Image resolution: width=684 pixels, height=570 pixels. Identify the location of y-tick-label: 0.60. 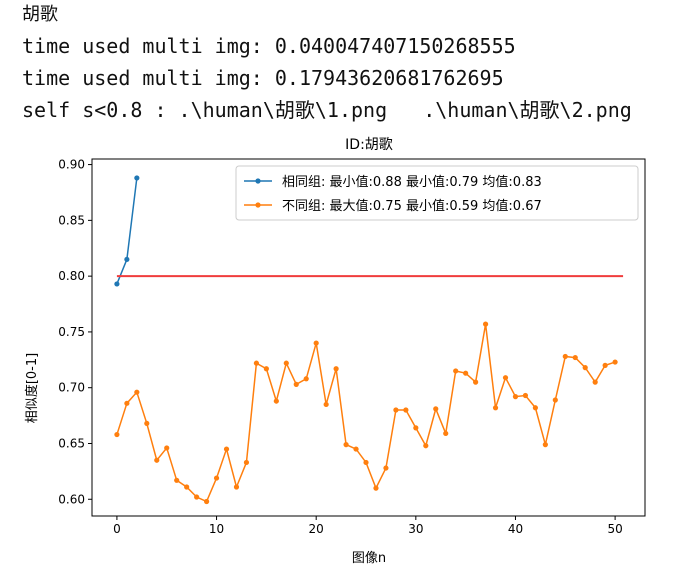
(71, 499).